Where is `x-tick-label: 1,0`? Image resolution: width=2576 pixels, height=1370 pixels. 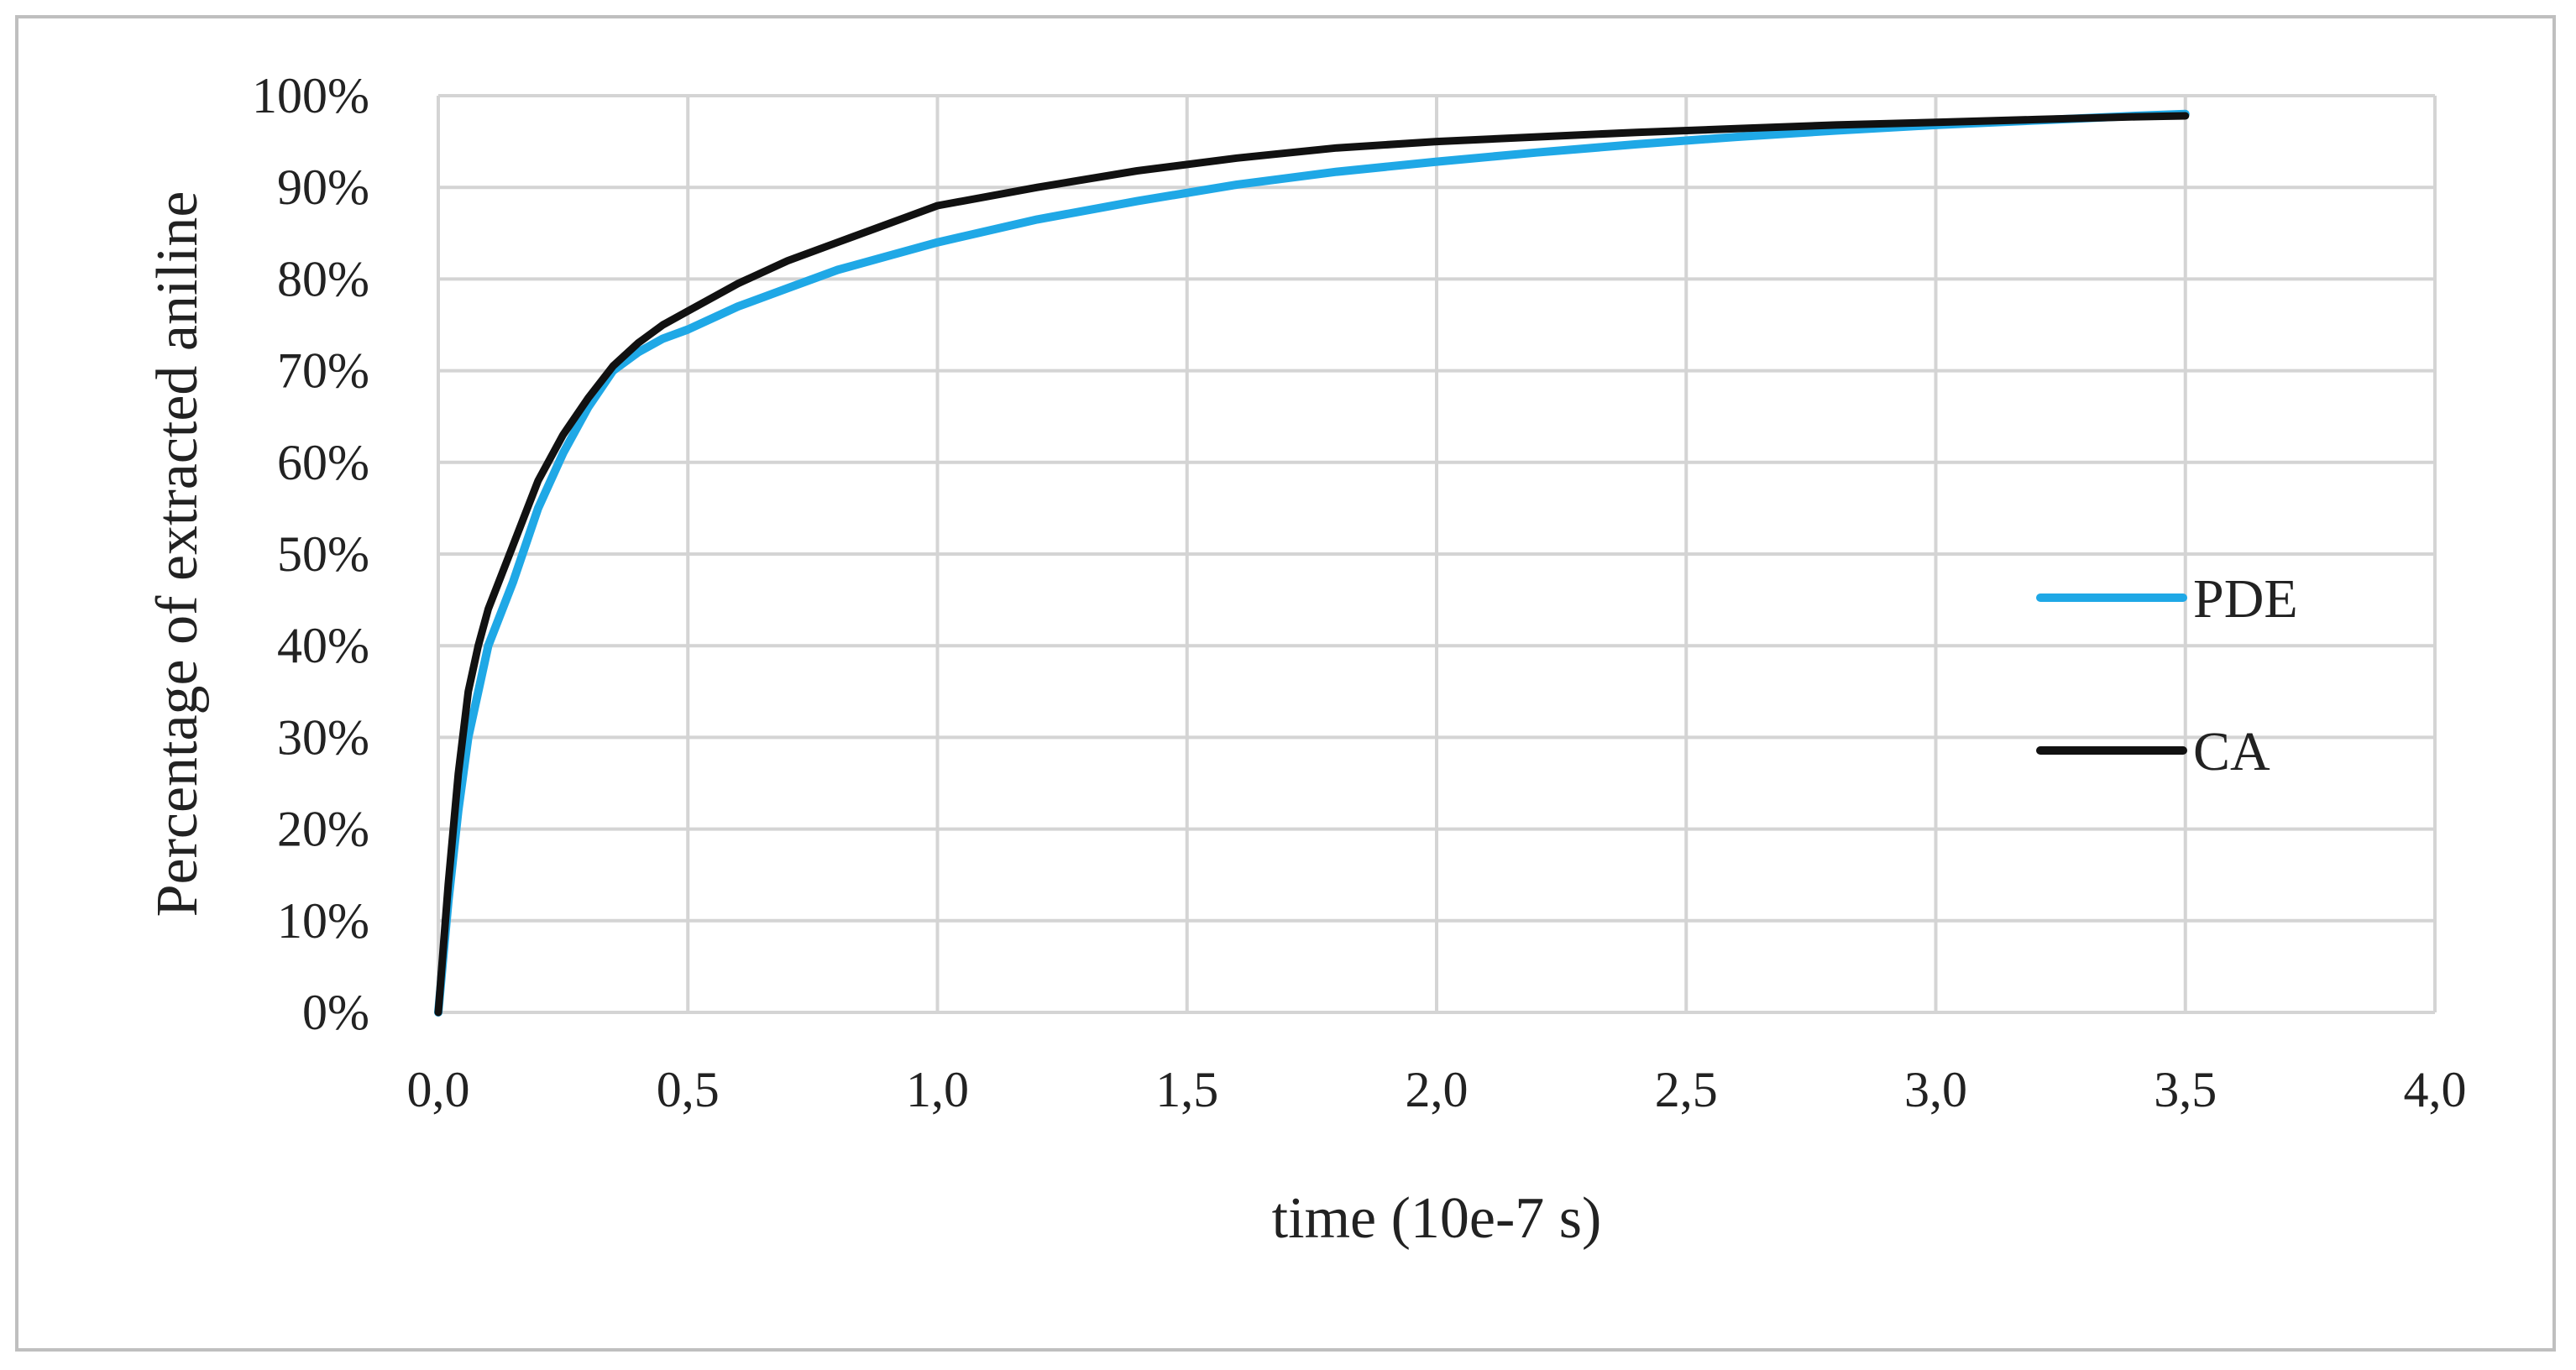
x-tick-label: 1,0 is located at coordinates (937, 1089).